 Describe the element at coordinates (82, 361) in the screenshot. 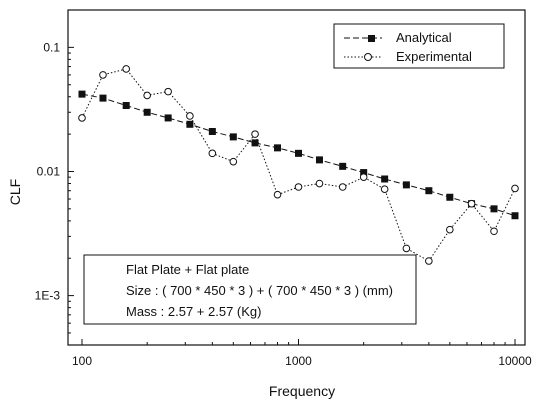

I see `x-tick-label: 100` at that location.